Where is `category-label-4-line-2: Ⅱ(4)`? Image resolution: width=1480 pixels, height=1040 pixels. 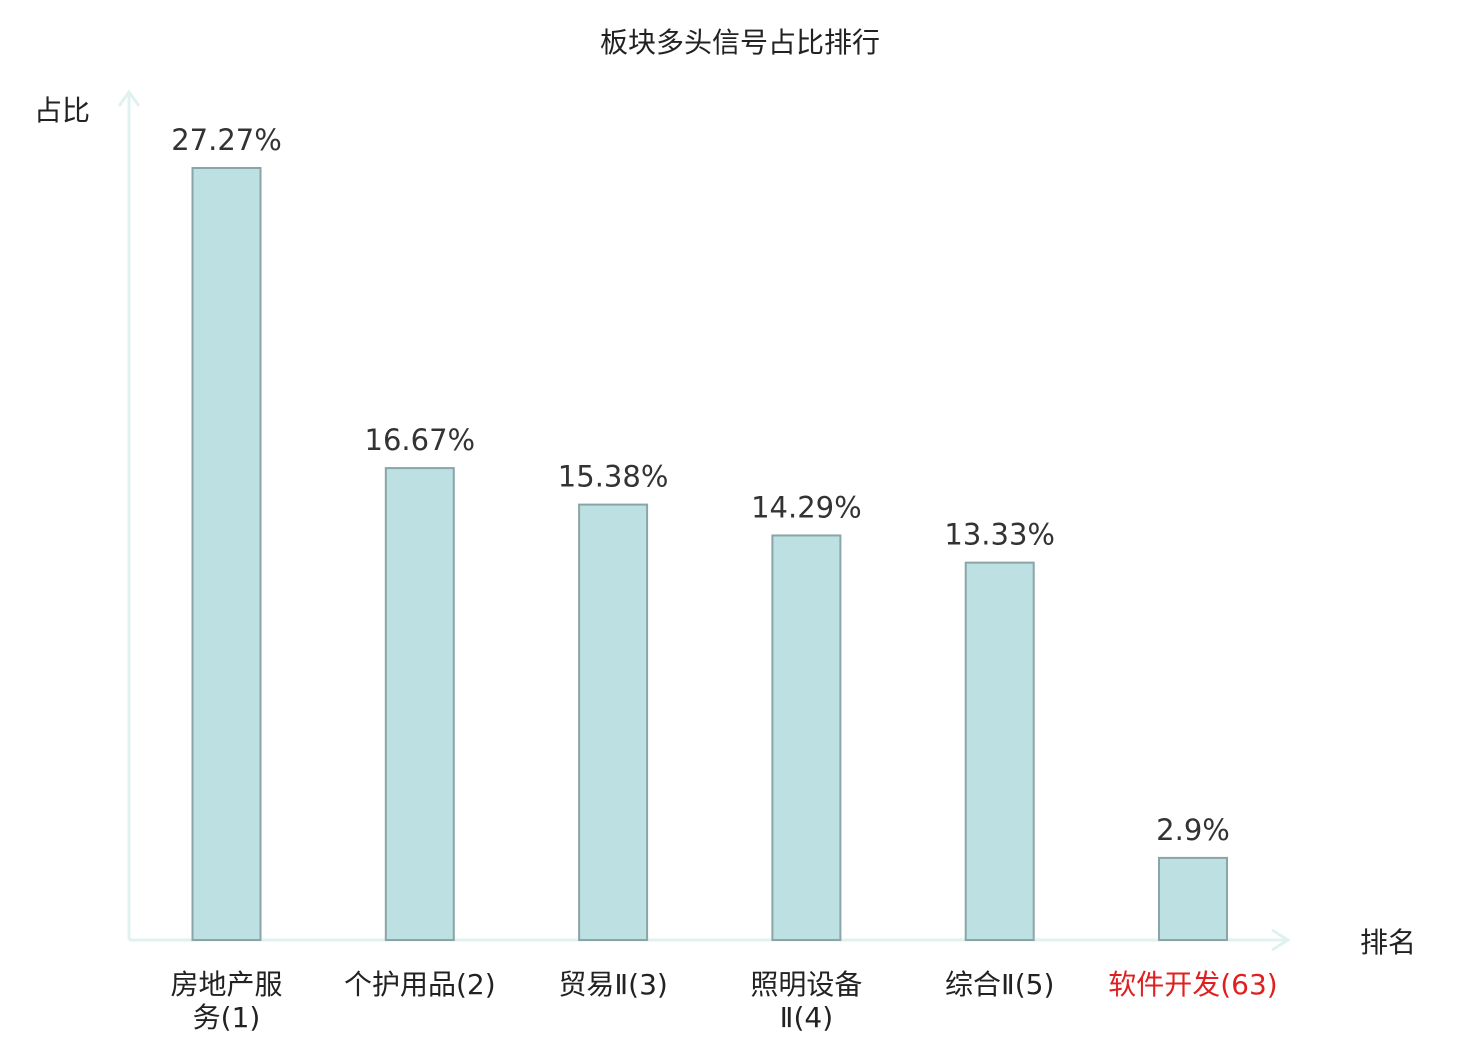 category-label-4-line-2: Ⅱ(4) is located at coordinates (806, 1017).